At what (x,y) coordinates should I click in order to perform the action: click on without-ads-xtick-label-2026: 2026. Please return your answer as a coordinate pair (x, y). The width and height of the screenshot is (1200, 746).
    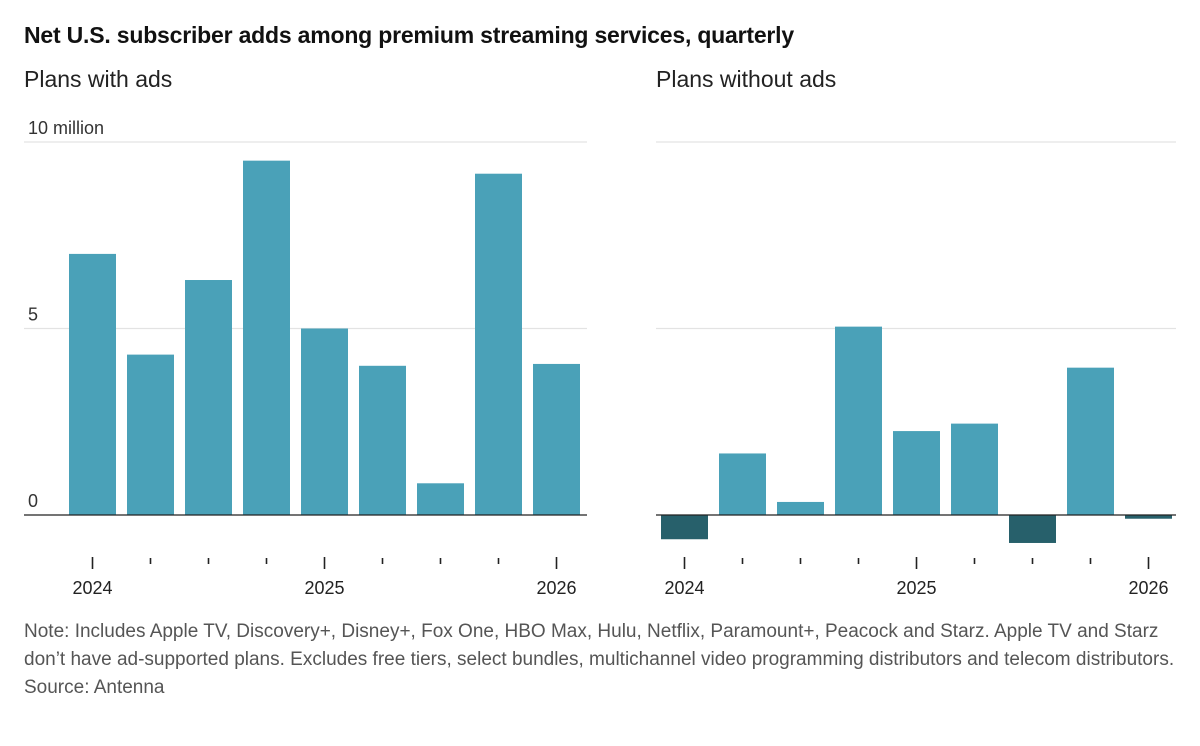
    Looking at the image, I should click on (1148, 588).